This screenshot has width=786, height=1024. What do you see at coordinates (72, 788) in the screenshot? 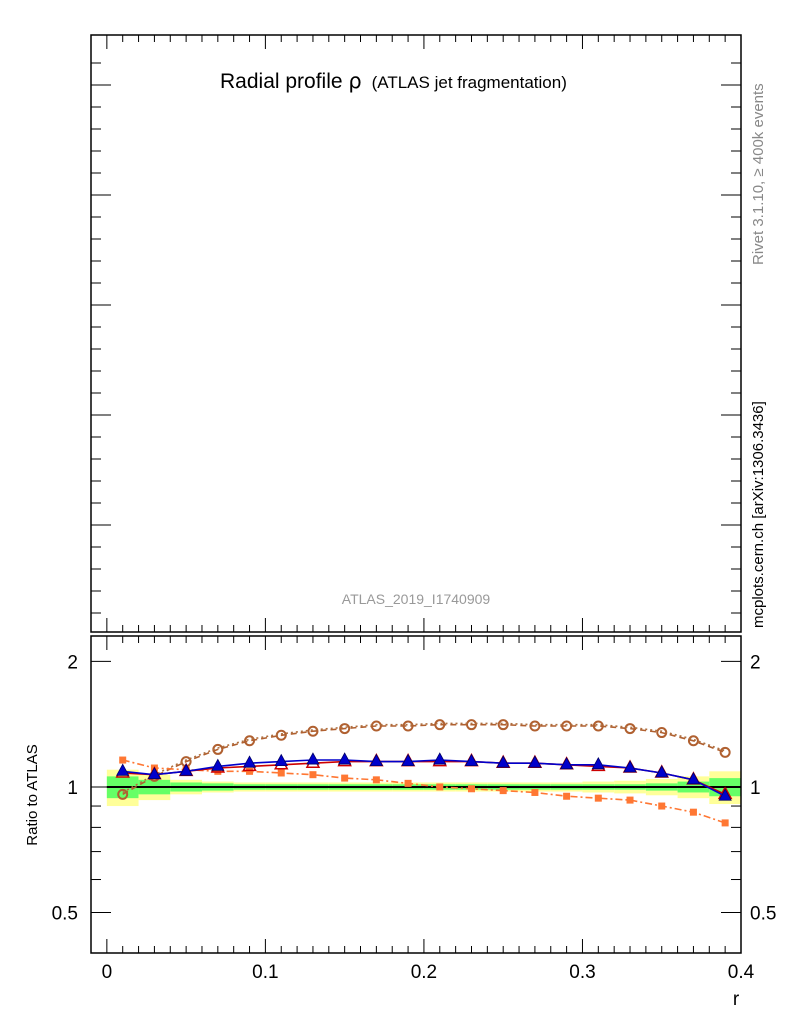
I see `y-tick-label-left: 1` at bounding box center [72, 788].